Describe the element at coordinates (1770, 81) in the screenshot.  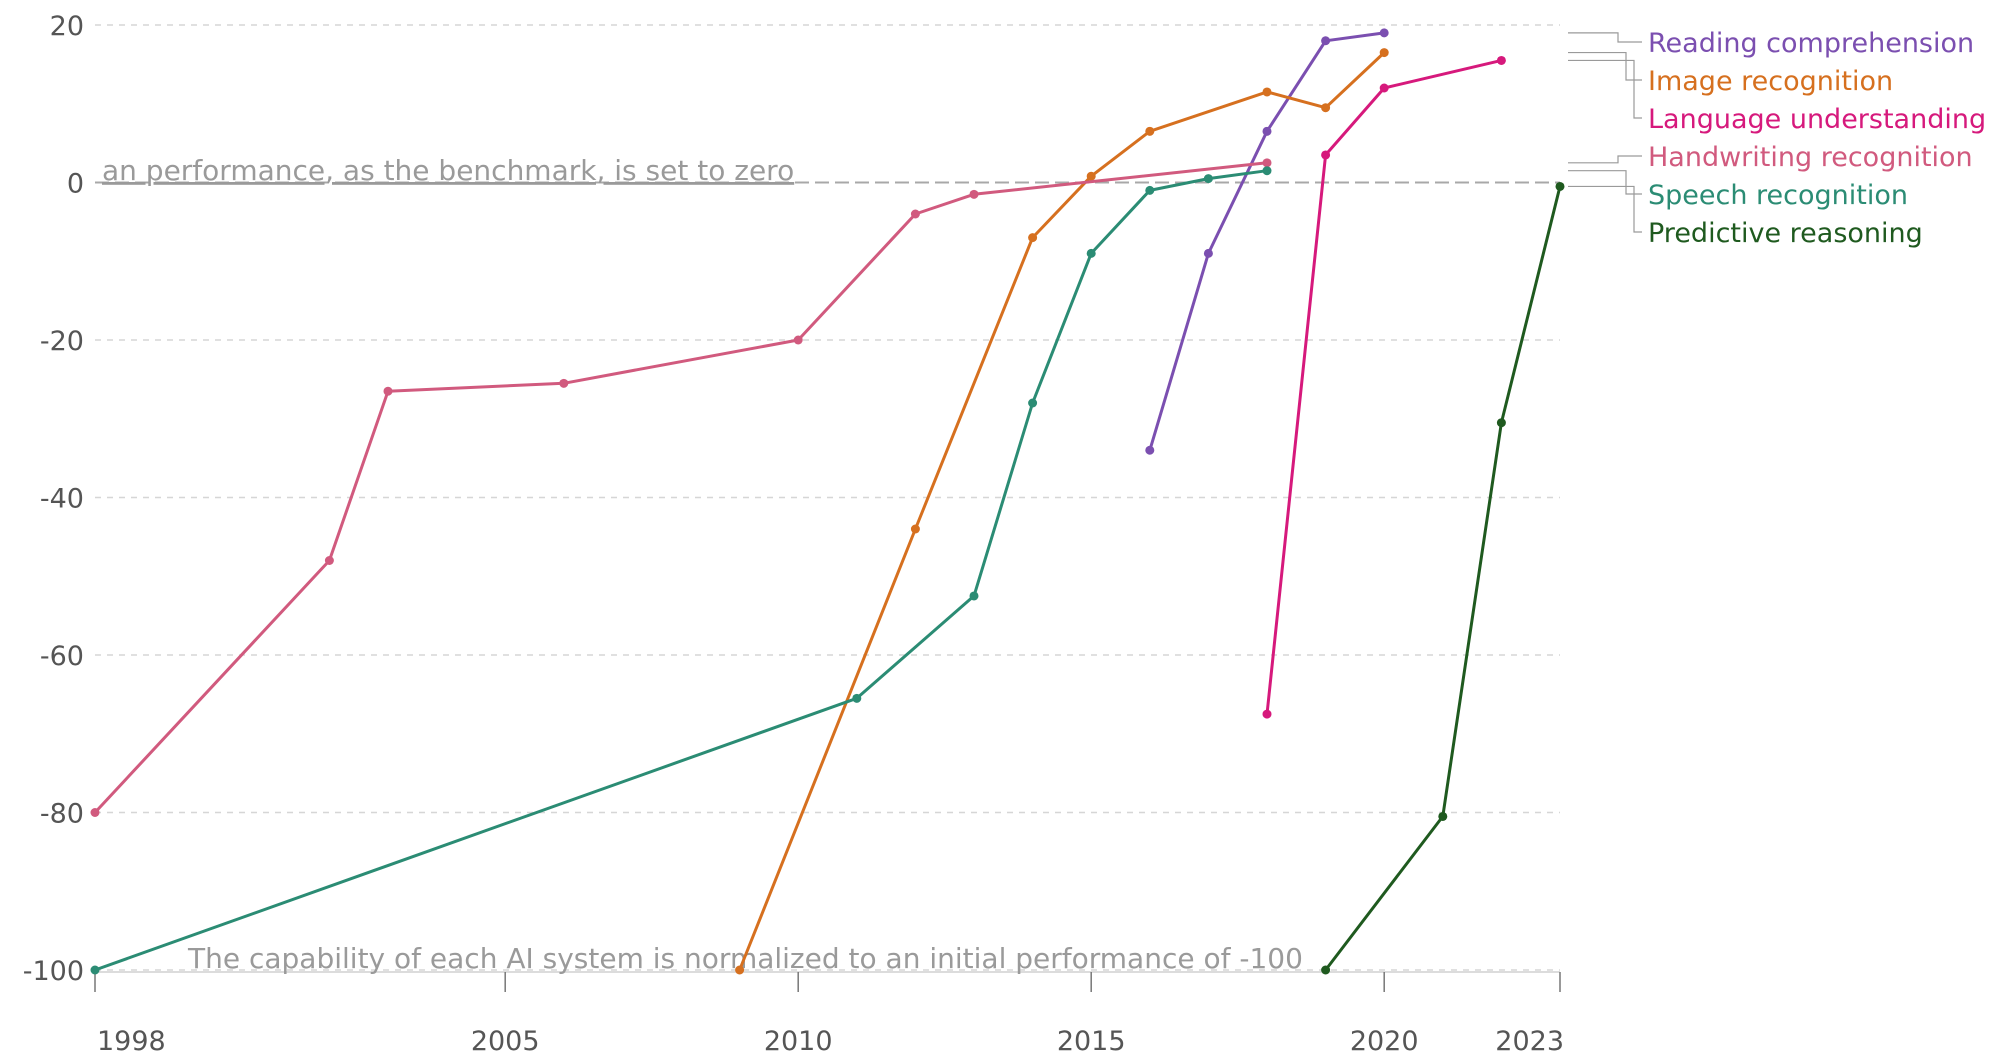
I see `legend-label-image-recognition: Image recognition` at that location.